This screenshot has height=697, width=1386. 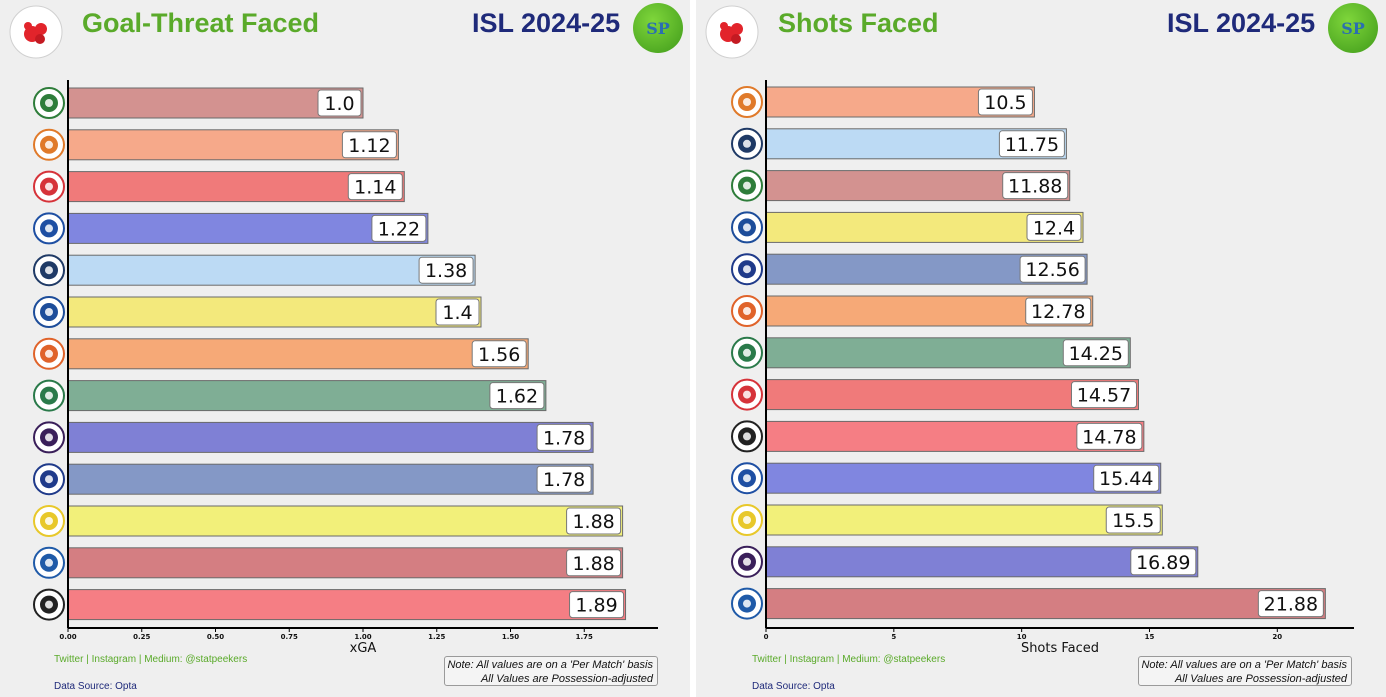 I want to click on value-label: 1.62, so click(x=517, y=397).